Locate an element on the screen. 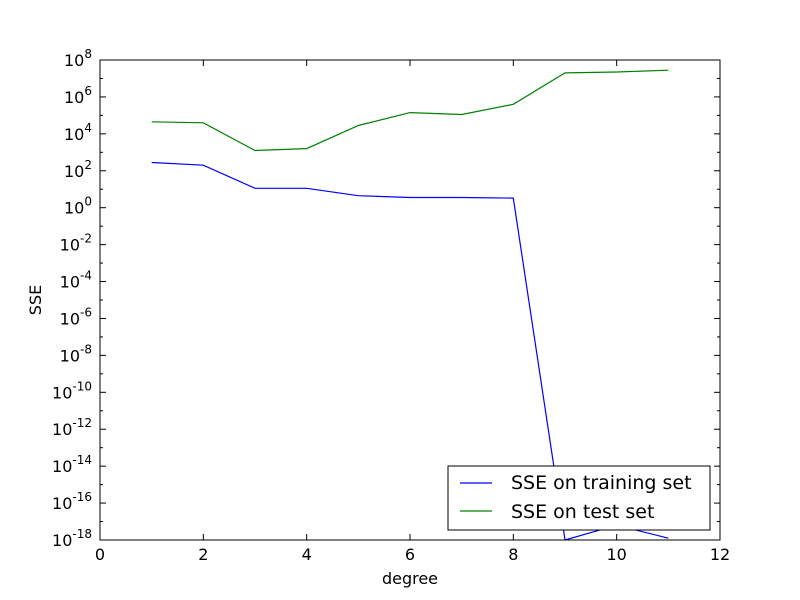  legend-label-test: SSE on test set is located at coordinates (582, 512).